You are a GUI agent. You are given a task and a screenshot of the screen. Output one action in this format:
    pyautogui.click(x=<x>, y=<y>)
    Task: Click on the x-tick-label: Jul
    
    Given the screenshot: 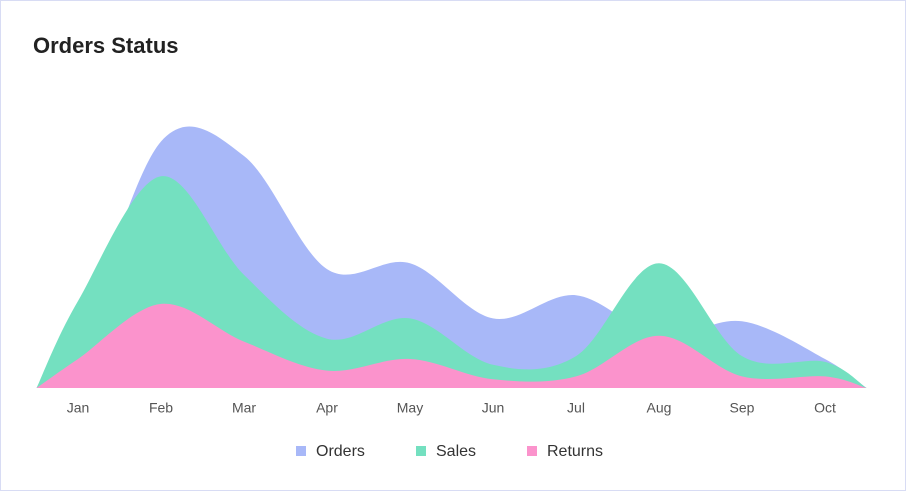 What is the action you would take?
    pyautogui.click(x=576, y=408)
    